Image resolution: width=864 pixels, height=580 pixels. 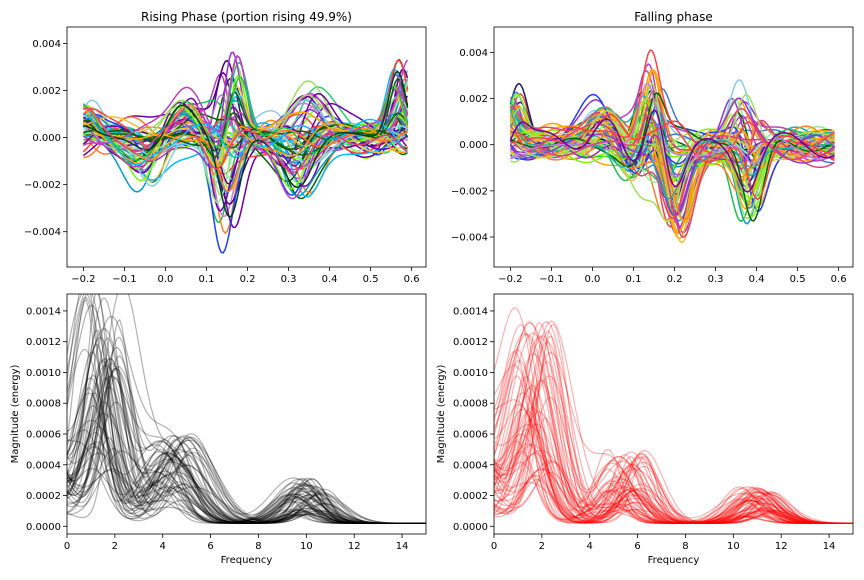 What do you see at coordinates (15, 414) in the screenshot?
I see `rising-spectrum-ylabel: Magnitude (energy)` at bounding box center [15, 414].